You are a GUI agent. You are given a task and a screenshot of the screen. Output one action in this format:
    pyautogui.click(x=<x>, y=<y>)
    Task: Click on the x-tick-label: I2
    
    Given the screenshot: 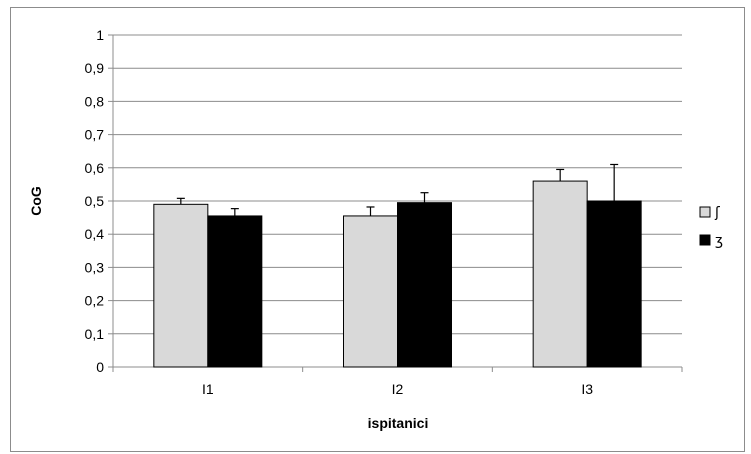 What is the action you would take?
    pyautogui.click(x=398, y=389)
    